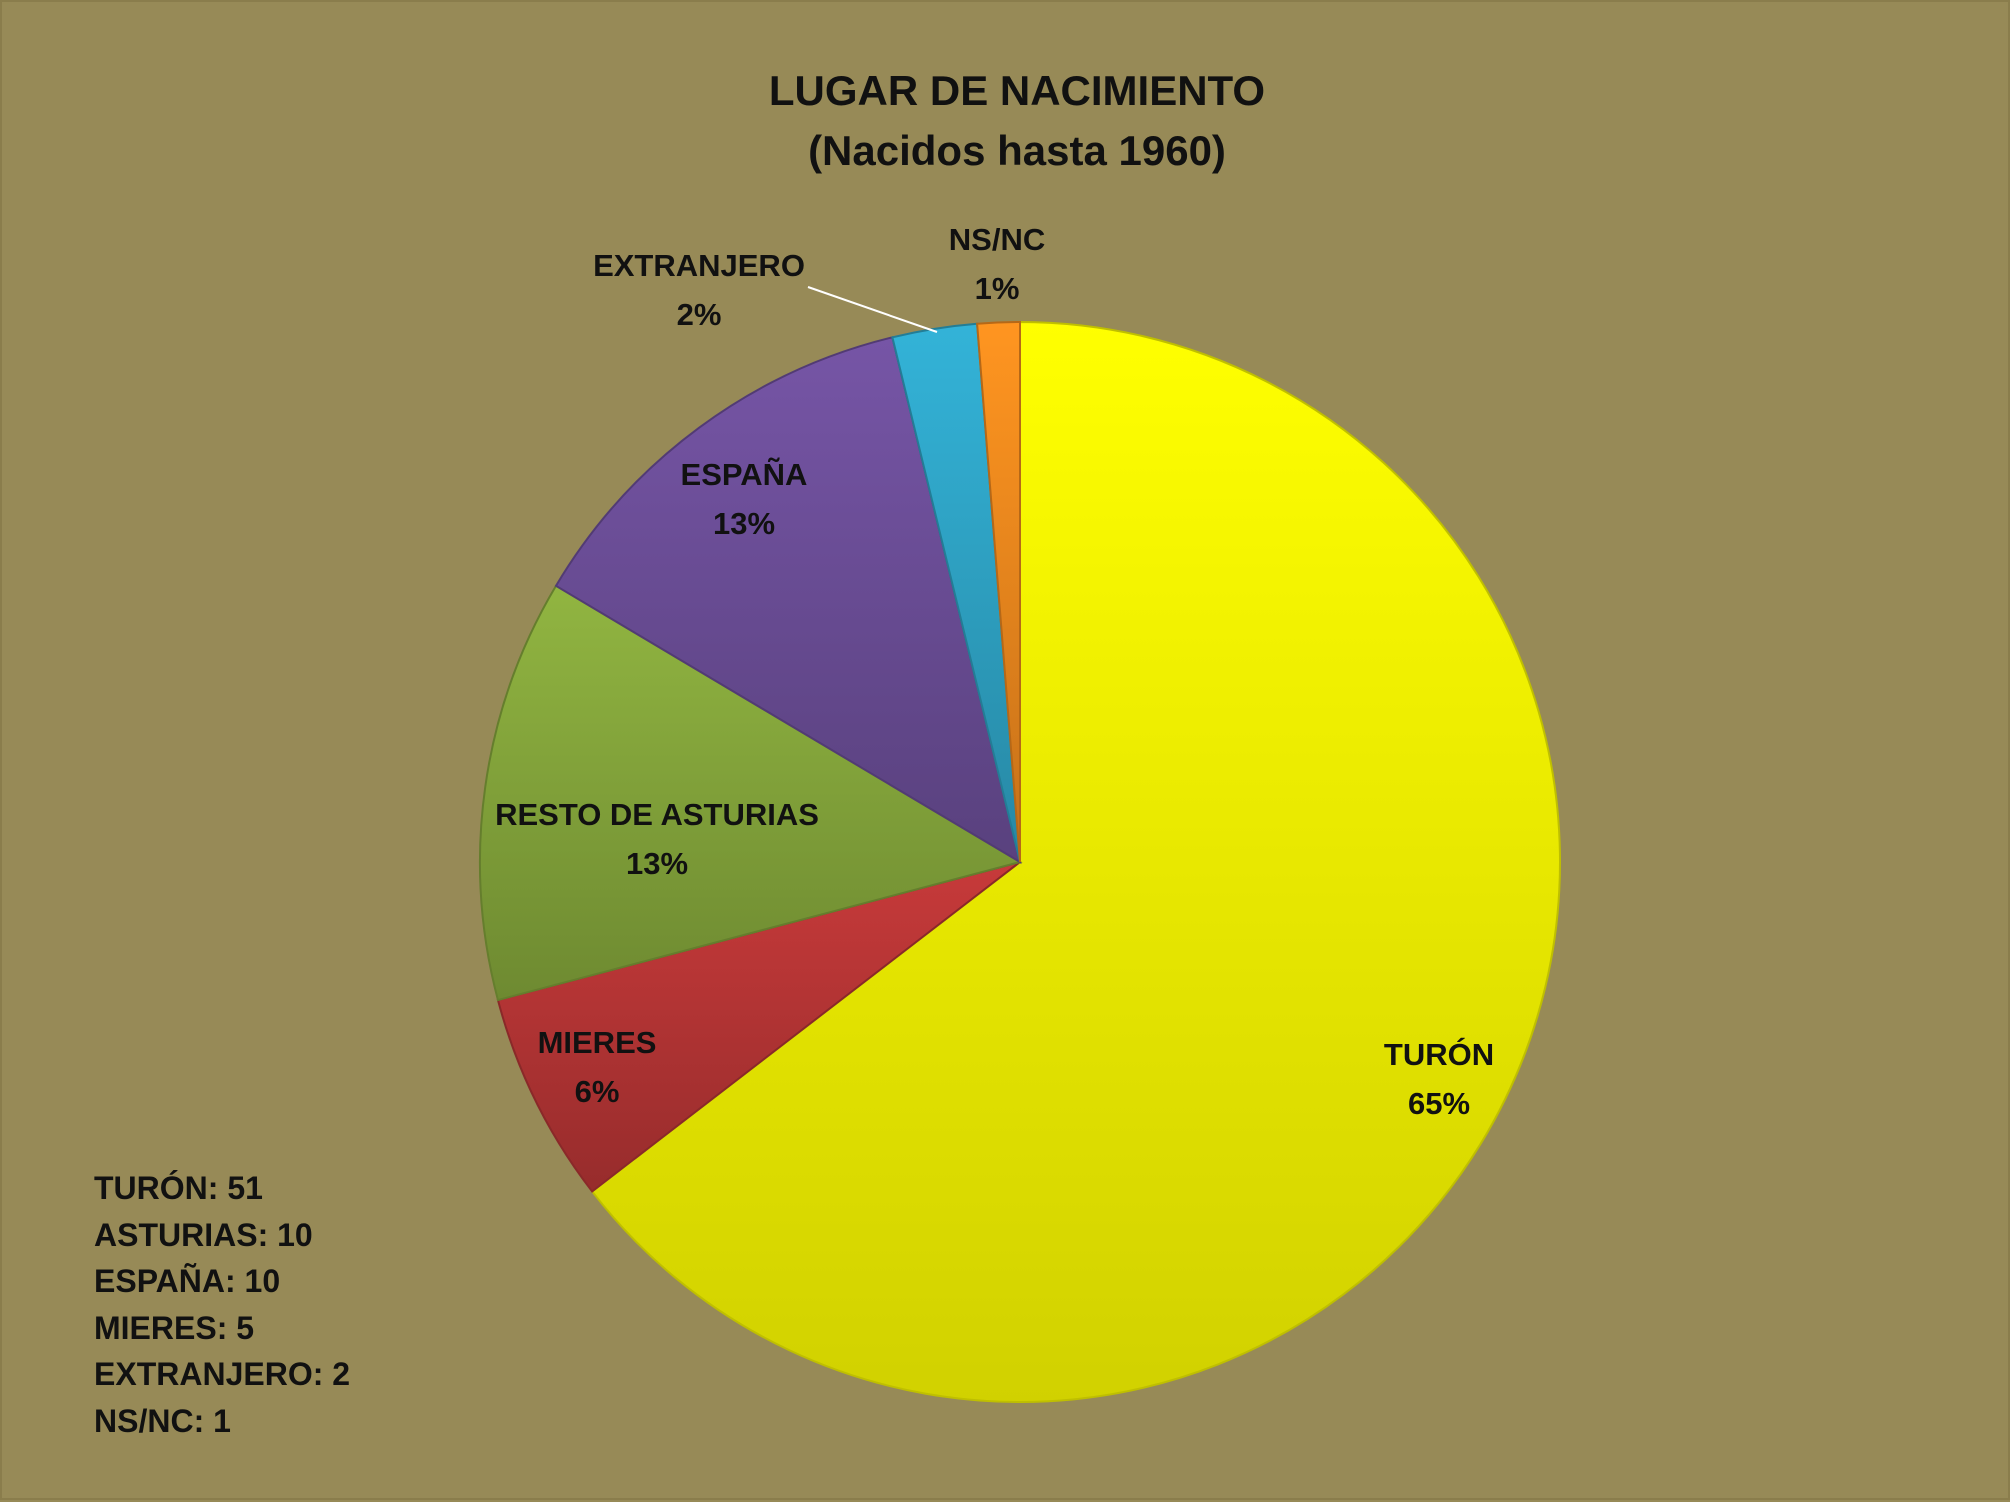 The image size is (2010, 1502). Describe the element at coordinates (1017, 150) in the screenshot. I see `chart-subtitle: (Nacidos hasta 1960)` at that location.